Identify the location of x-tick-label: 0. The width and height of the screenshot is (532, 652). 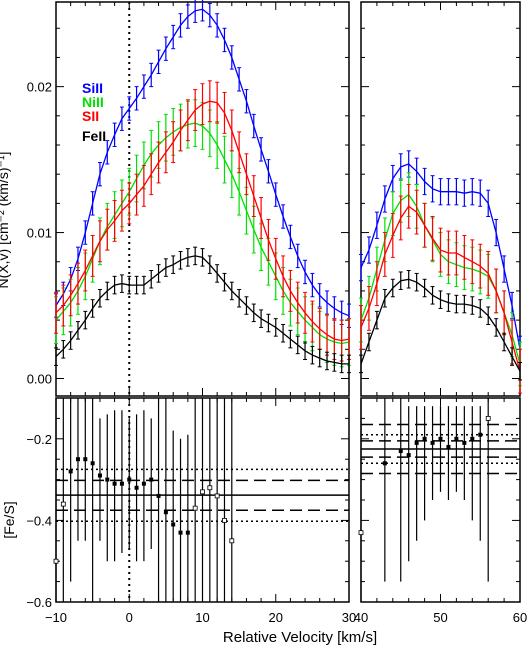
(129, 617).